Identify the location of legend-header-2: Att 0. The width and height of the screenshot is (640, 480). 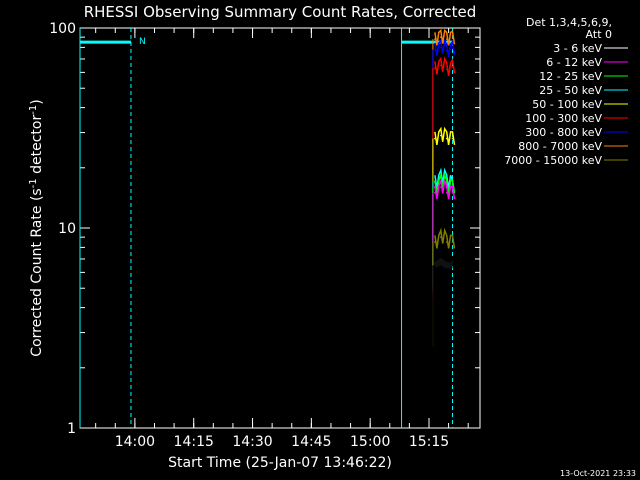
(599, 34).